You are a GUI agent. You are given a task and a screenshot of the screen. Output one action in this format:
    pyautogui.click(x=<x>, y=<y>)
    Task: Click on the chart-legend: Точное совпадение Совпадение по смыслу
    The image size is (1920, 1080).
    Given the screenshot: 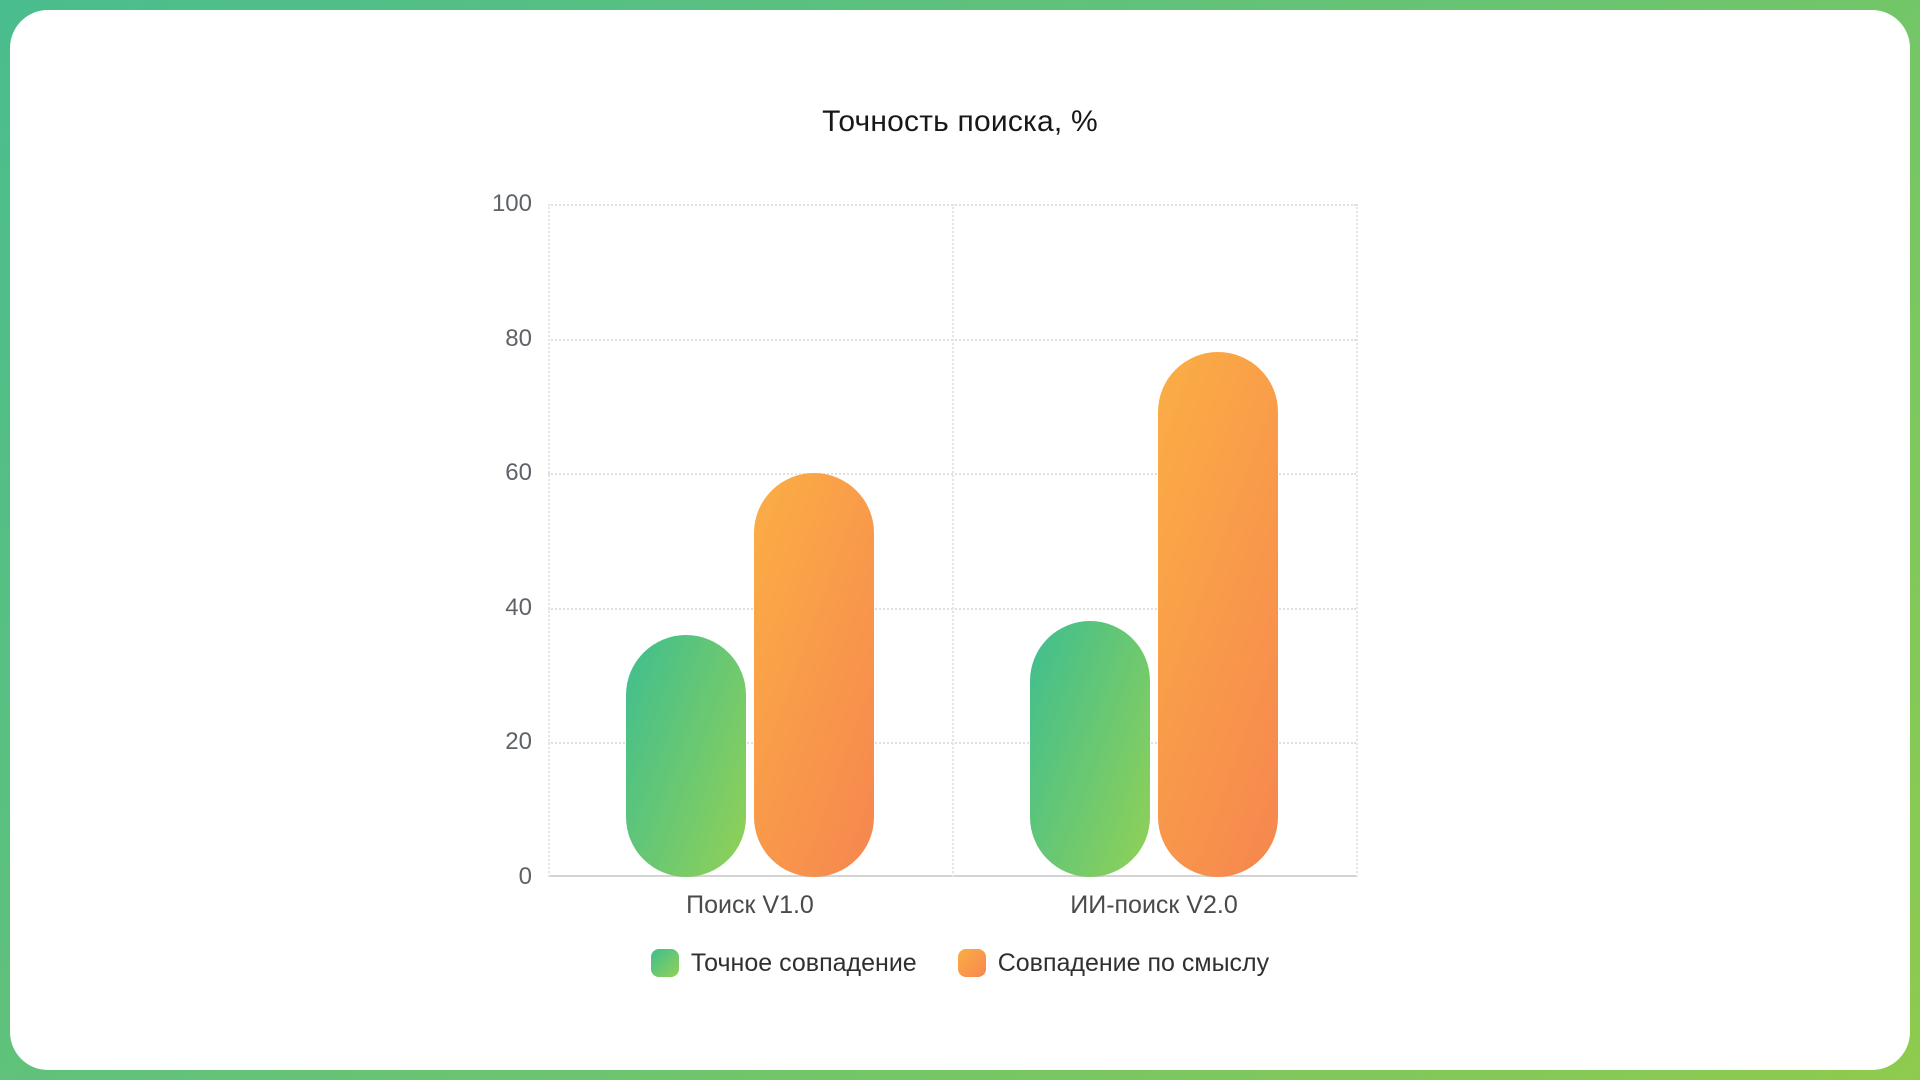 What is the action you would take?
    pyautogui.click(x=960, y=963)
    